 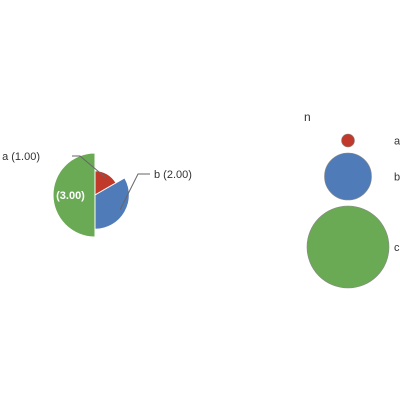 I want to click on legend-label-b: b, so click(x=397, y=178).